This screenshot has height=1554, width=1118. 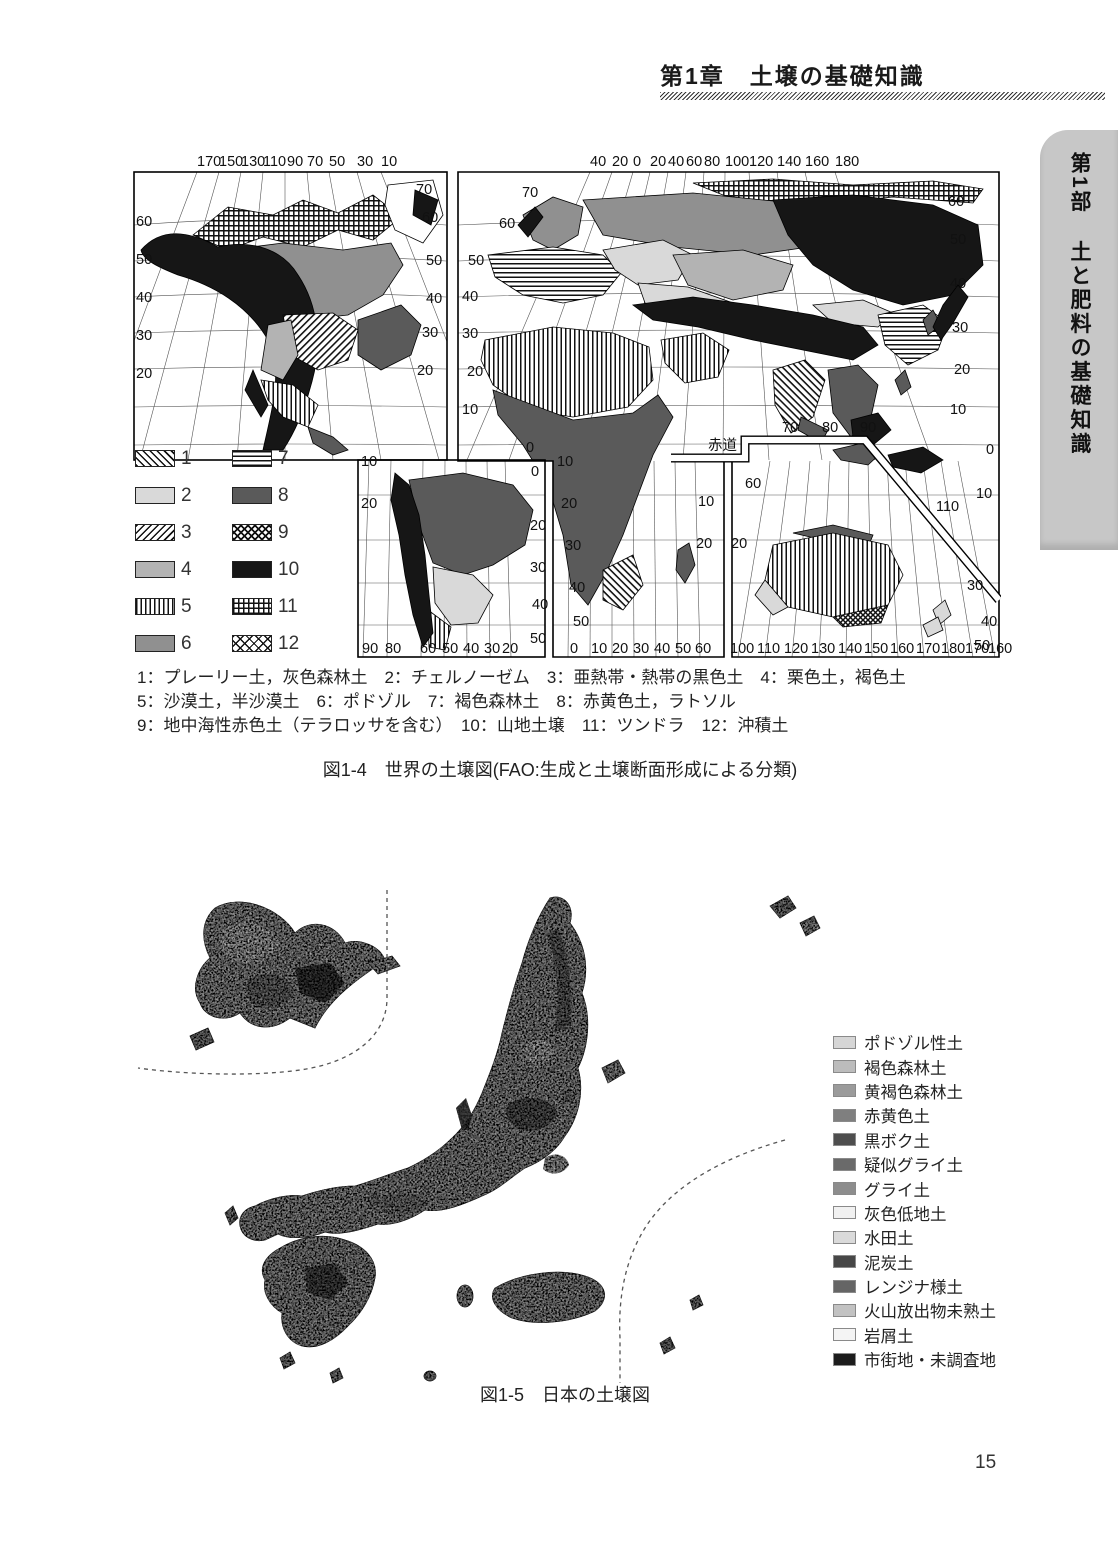 I want to click on world-legend-row: 9, so click(x=280, y=532).